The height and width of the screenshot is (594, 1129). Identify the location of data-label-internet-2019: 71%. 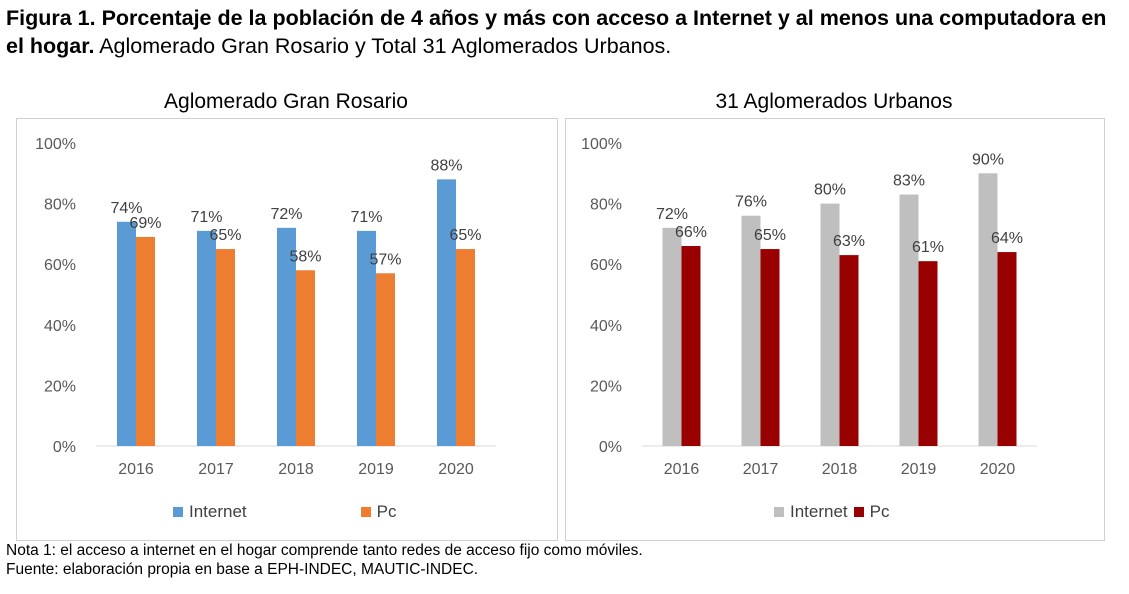
(366, 217).